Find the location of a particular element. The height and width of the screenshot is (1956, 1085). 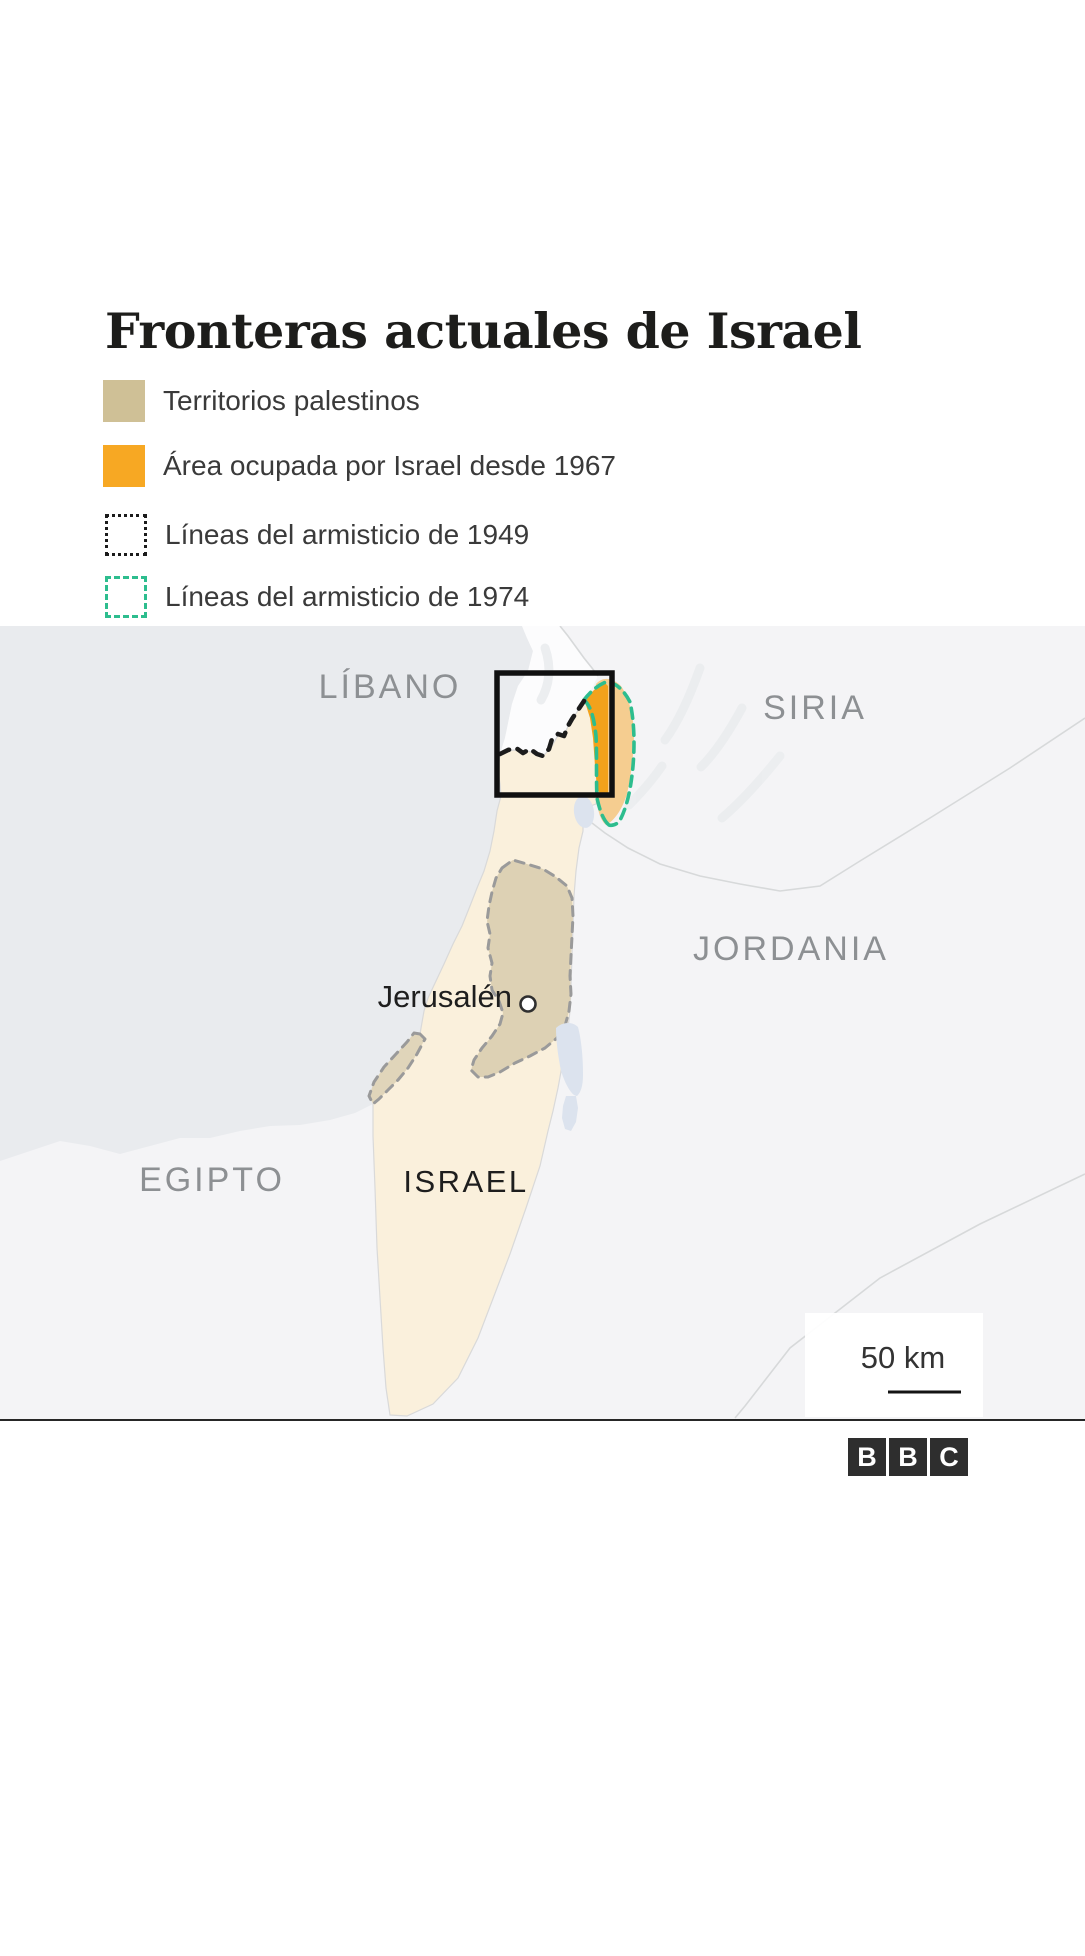

footer-divider is located at coordinates (542, 1420).